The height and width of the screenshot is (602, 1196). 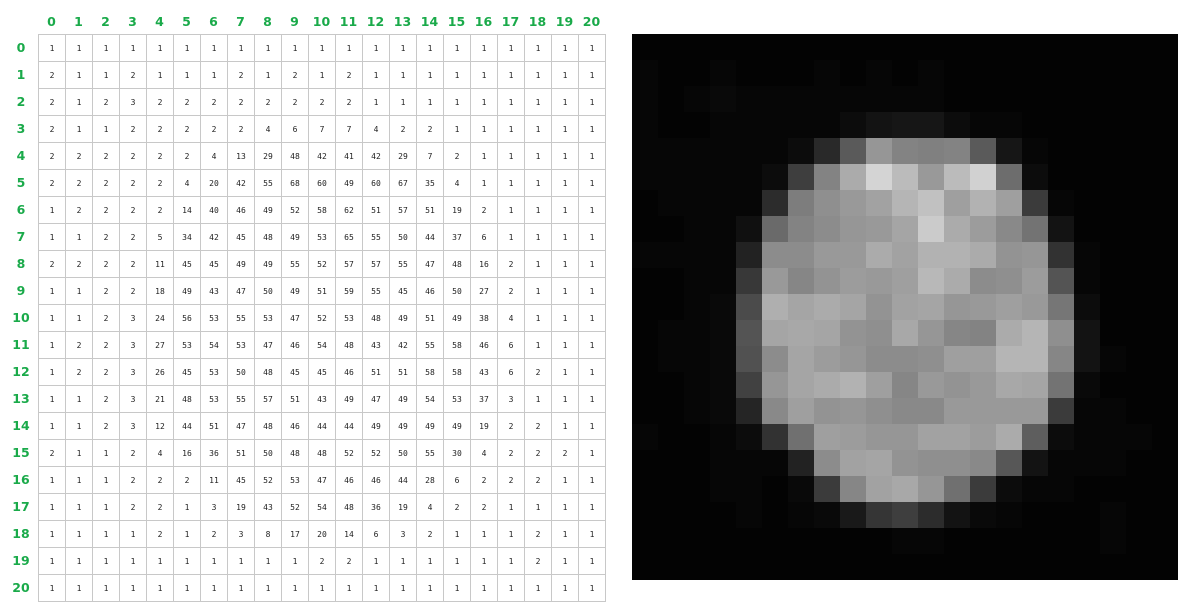 I want to click on pixel-value-cell: 48, so click(x=376, y=318).